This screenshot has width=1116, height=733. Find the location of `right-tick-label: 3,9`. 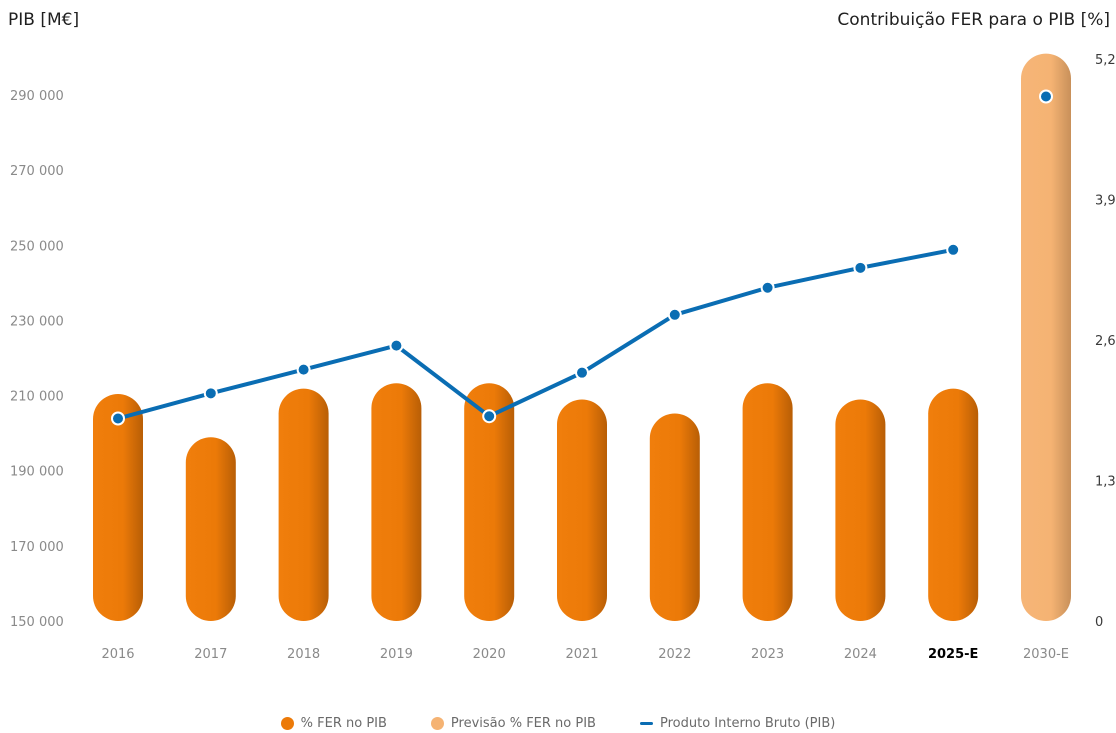

right-tick-label: 3,9 is located at coordinates (1105, 201).